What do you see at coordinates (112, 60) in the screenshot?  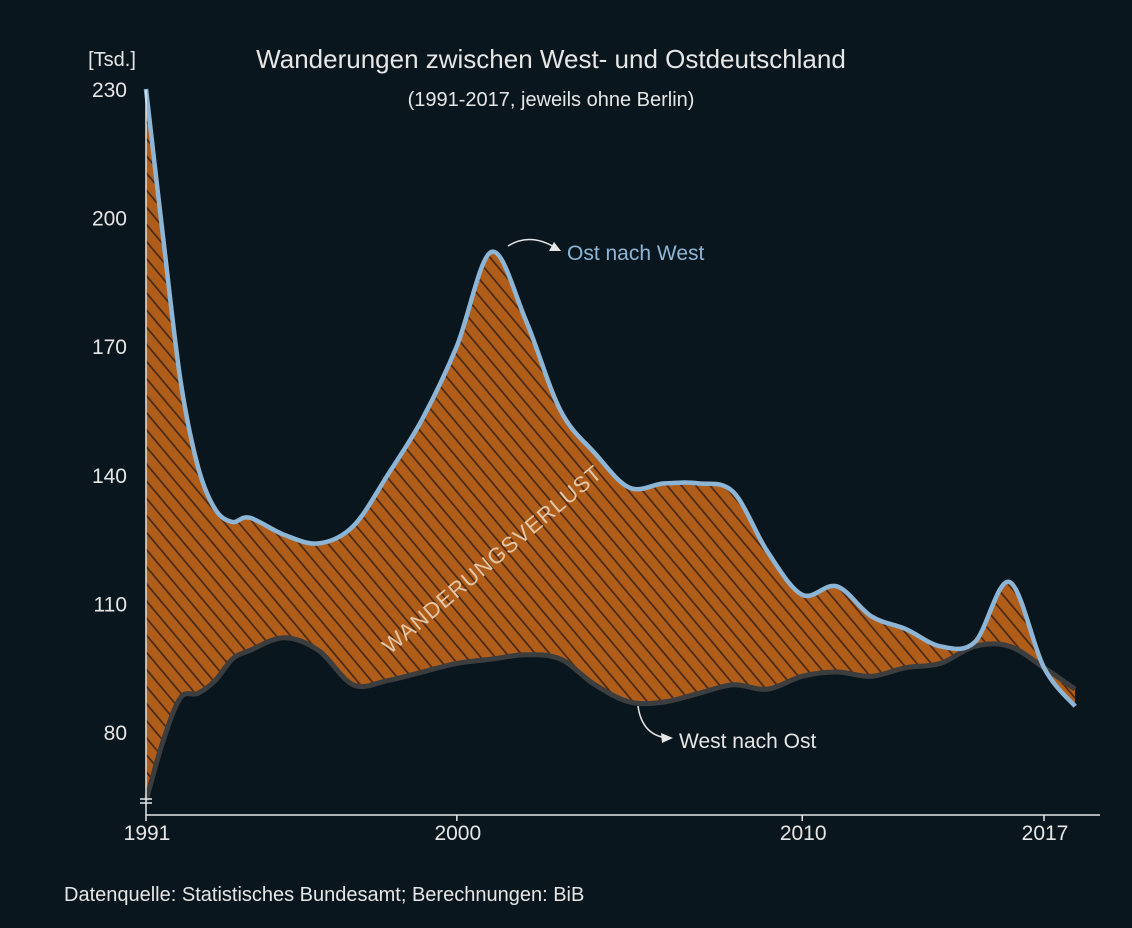 I see `y-axis-unit: [Tsd.]` at bounding box center [112, 60].